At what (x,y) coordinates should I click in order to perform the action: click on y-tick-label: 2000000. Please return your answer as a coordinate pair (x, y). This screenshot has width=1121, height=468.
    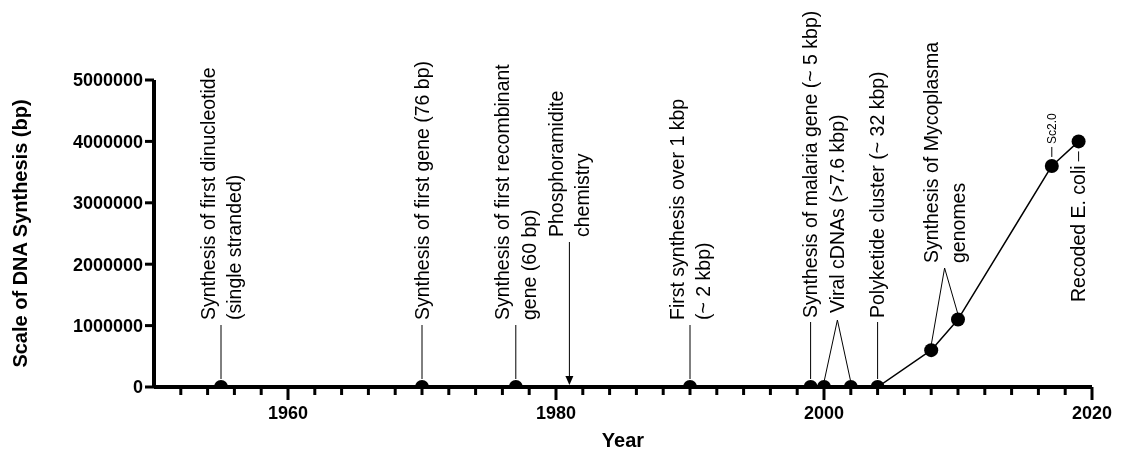
    Looking at the image, I should click on (107, 264).